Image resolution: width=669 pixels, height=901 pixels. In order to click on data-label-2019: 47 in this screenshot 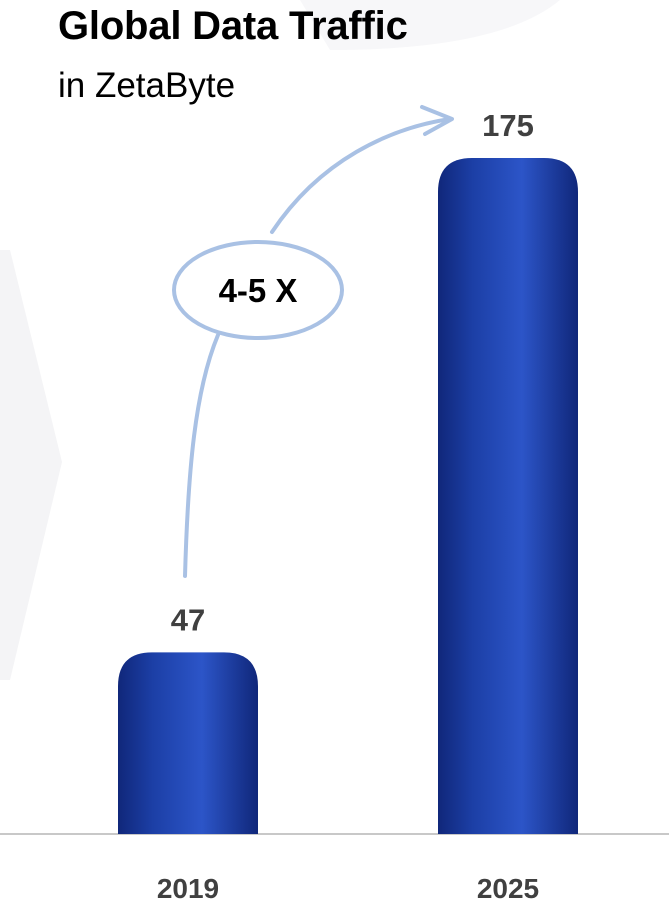, I will do `click(188, 619)`.